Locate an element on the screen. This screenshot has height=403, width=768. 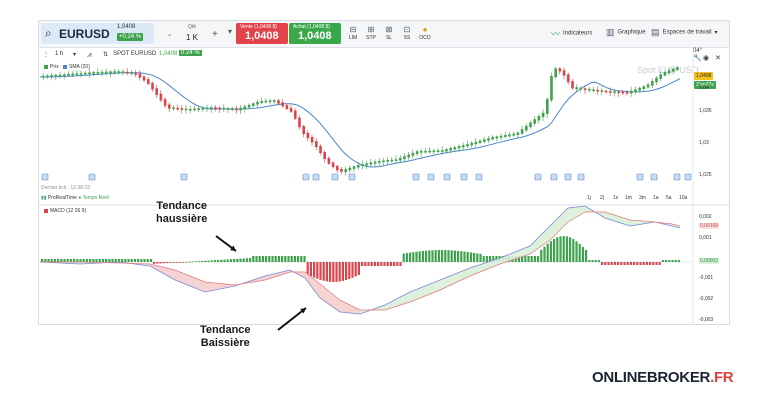
sell-button: Vente (1,0408 $) 1,0408 is located at coordinates (262, 33).